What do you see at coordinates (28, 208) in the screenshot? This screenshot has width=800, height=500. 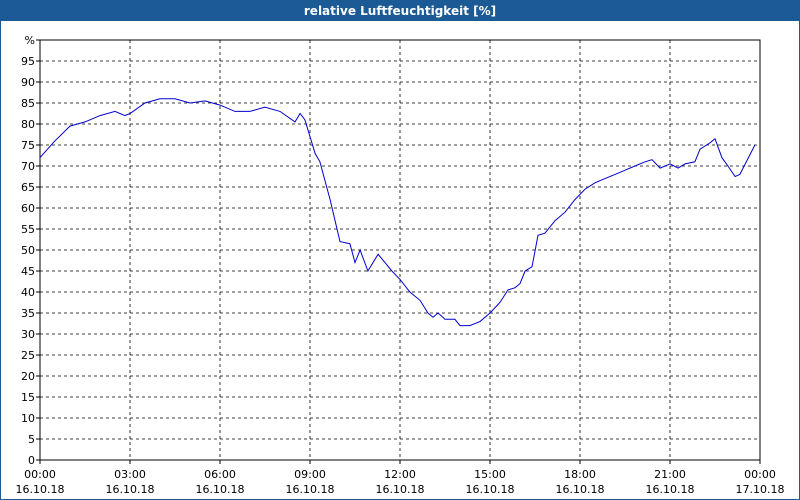 I see `y-tick-label: 60` at bounding box center [28, 208].